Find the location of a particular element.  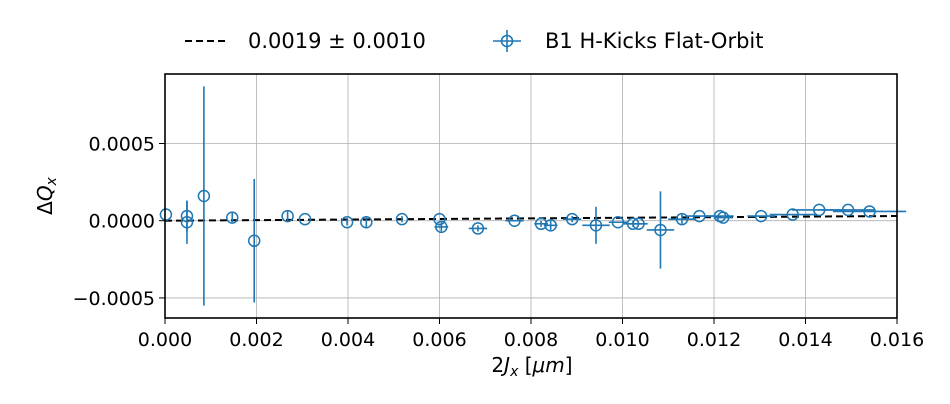

y-tick-label: 0.0000 is located at coordinates (122, 222).